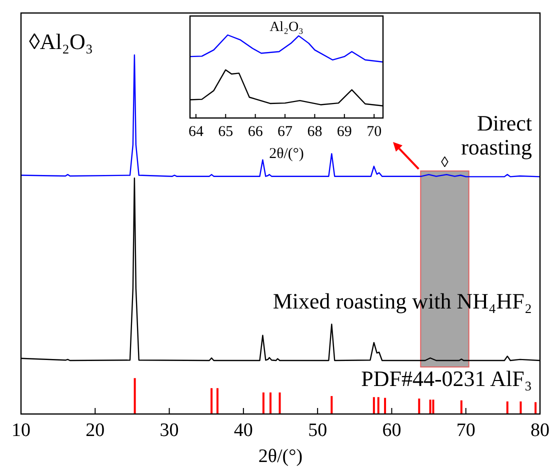 The image size is (554, 472). I want to click on x-tick-label: 40, so click(243, 430).